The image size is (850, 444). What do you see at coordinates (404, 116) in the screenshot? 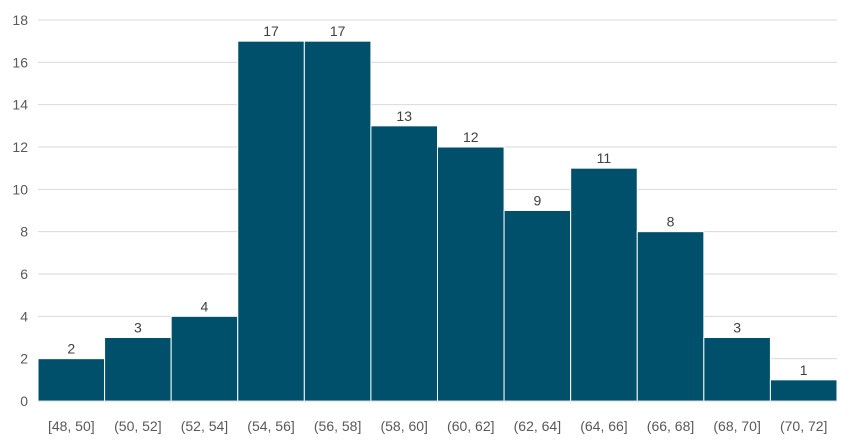
I see `data-label: 13` at bounding box center [404, 116].